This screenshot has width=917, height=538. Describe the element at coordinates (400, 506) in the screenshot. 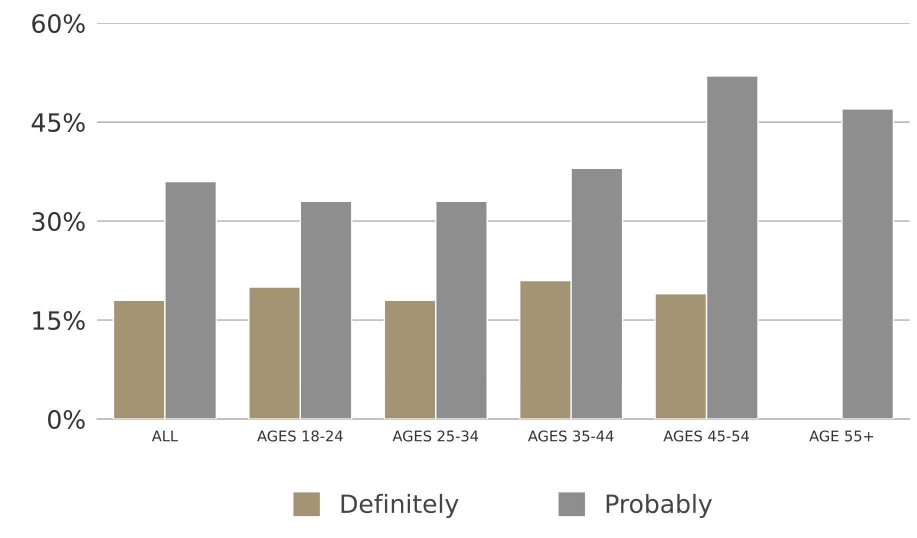

I see `legend-label: Definitely` at that location.